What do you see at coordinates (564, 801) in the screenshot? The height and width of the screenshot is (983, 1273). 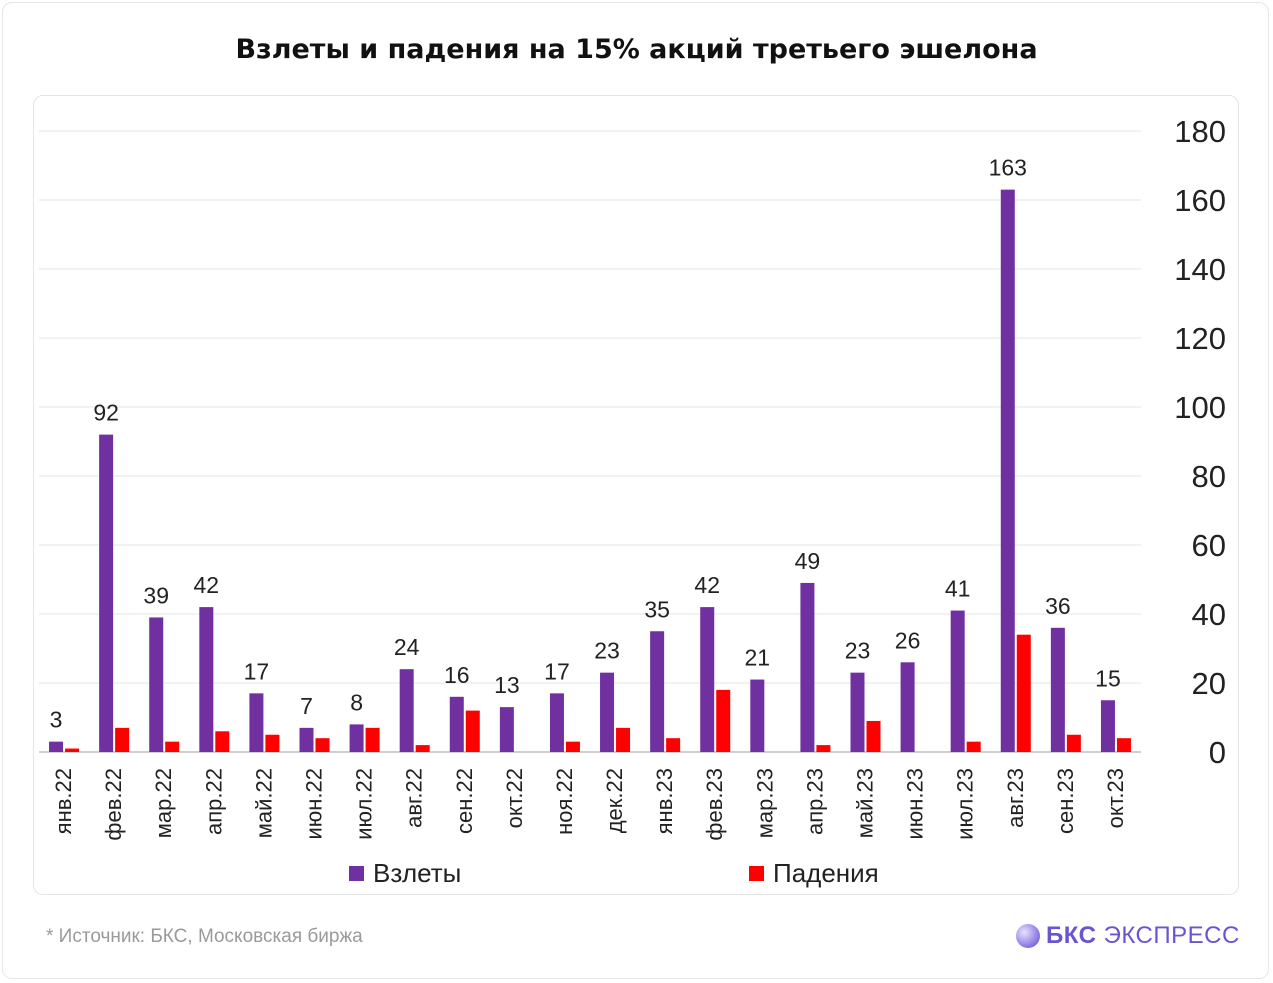 I see `x-tick-label: ноя.22` at bounding box center [564, 801].